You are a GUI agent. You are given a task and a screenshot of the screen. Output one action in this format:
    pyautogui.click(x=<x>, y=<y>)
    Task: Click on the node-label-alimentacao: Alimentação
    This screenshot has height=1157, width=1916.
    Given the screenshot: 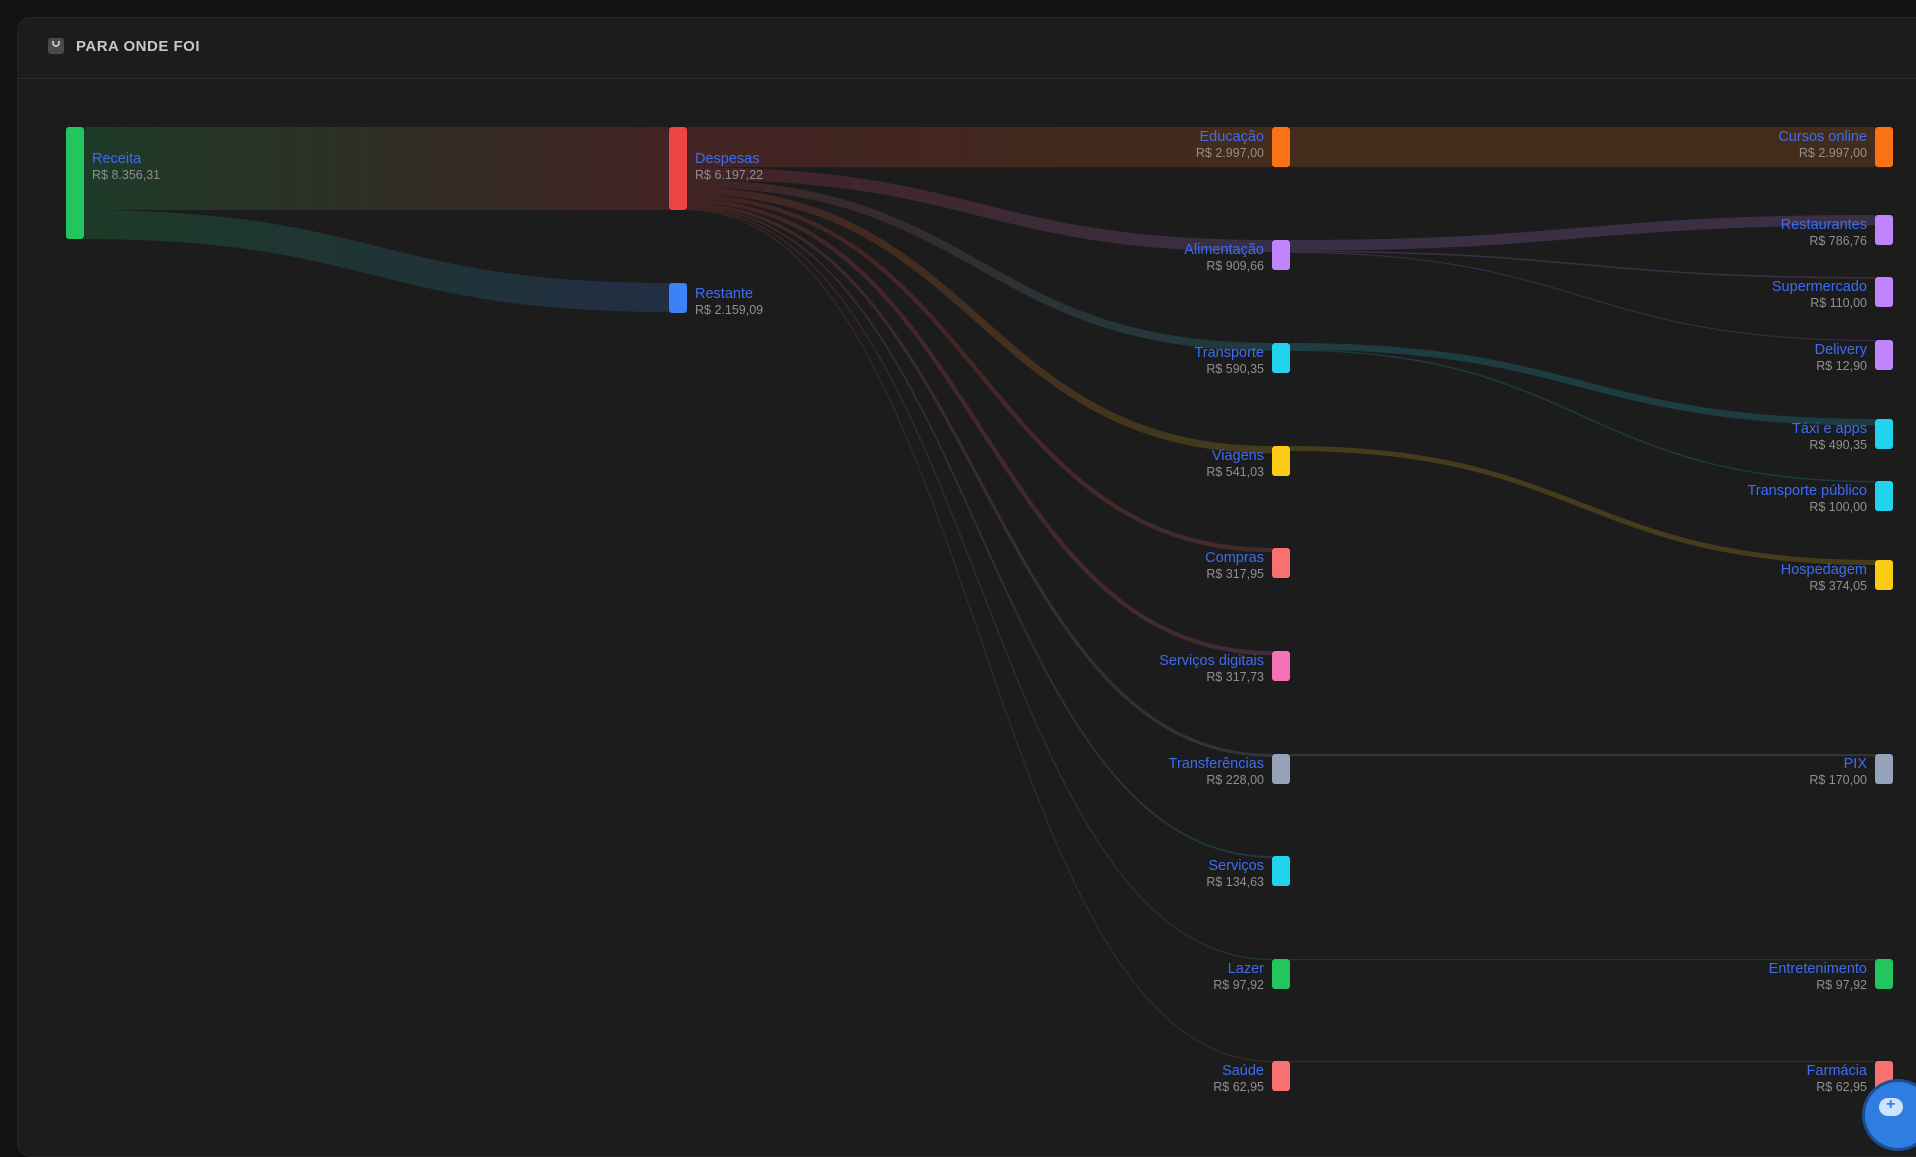 What is the action you would take?
    pyautogui.click(x=1224, y=250)
    